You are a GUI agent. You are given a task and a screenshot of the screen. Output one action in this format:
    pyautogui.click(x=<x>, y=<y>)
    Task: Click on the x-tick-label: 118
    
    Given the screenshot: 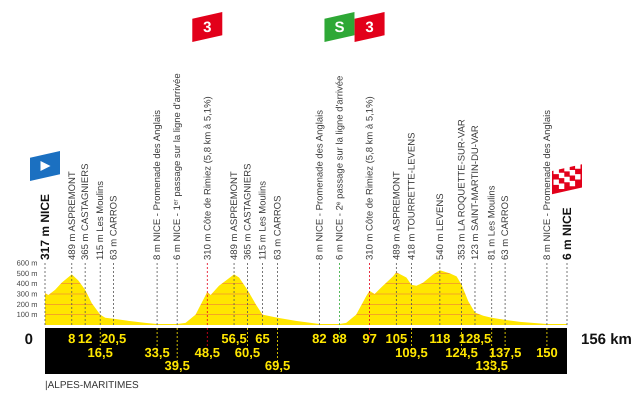 What is the action you would take?
    pyautogui.click(x=439, y=338)
    